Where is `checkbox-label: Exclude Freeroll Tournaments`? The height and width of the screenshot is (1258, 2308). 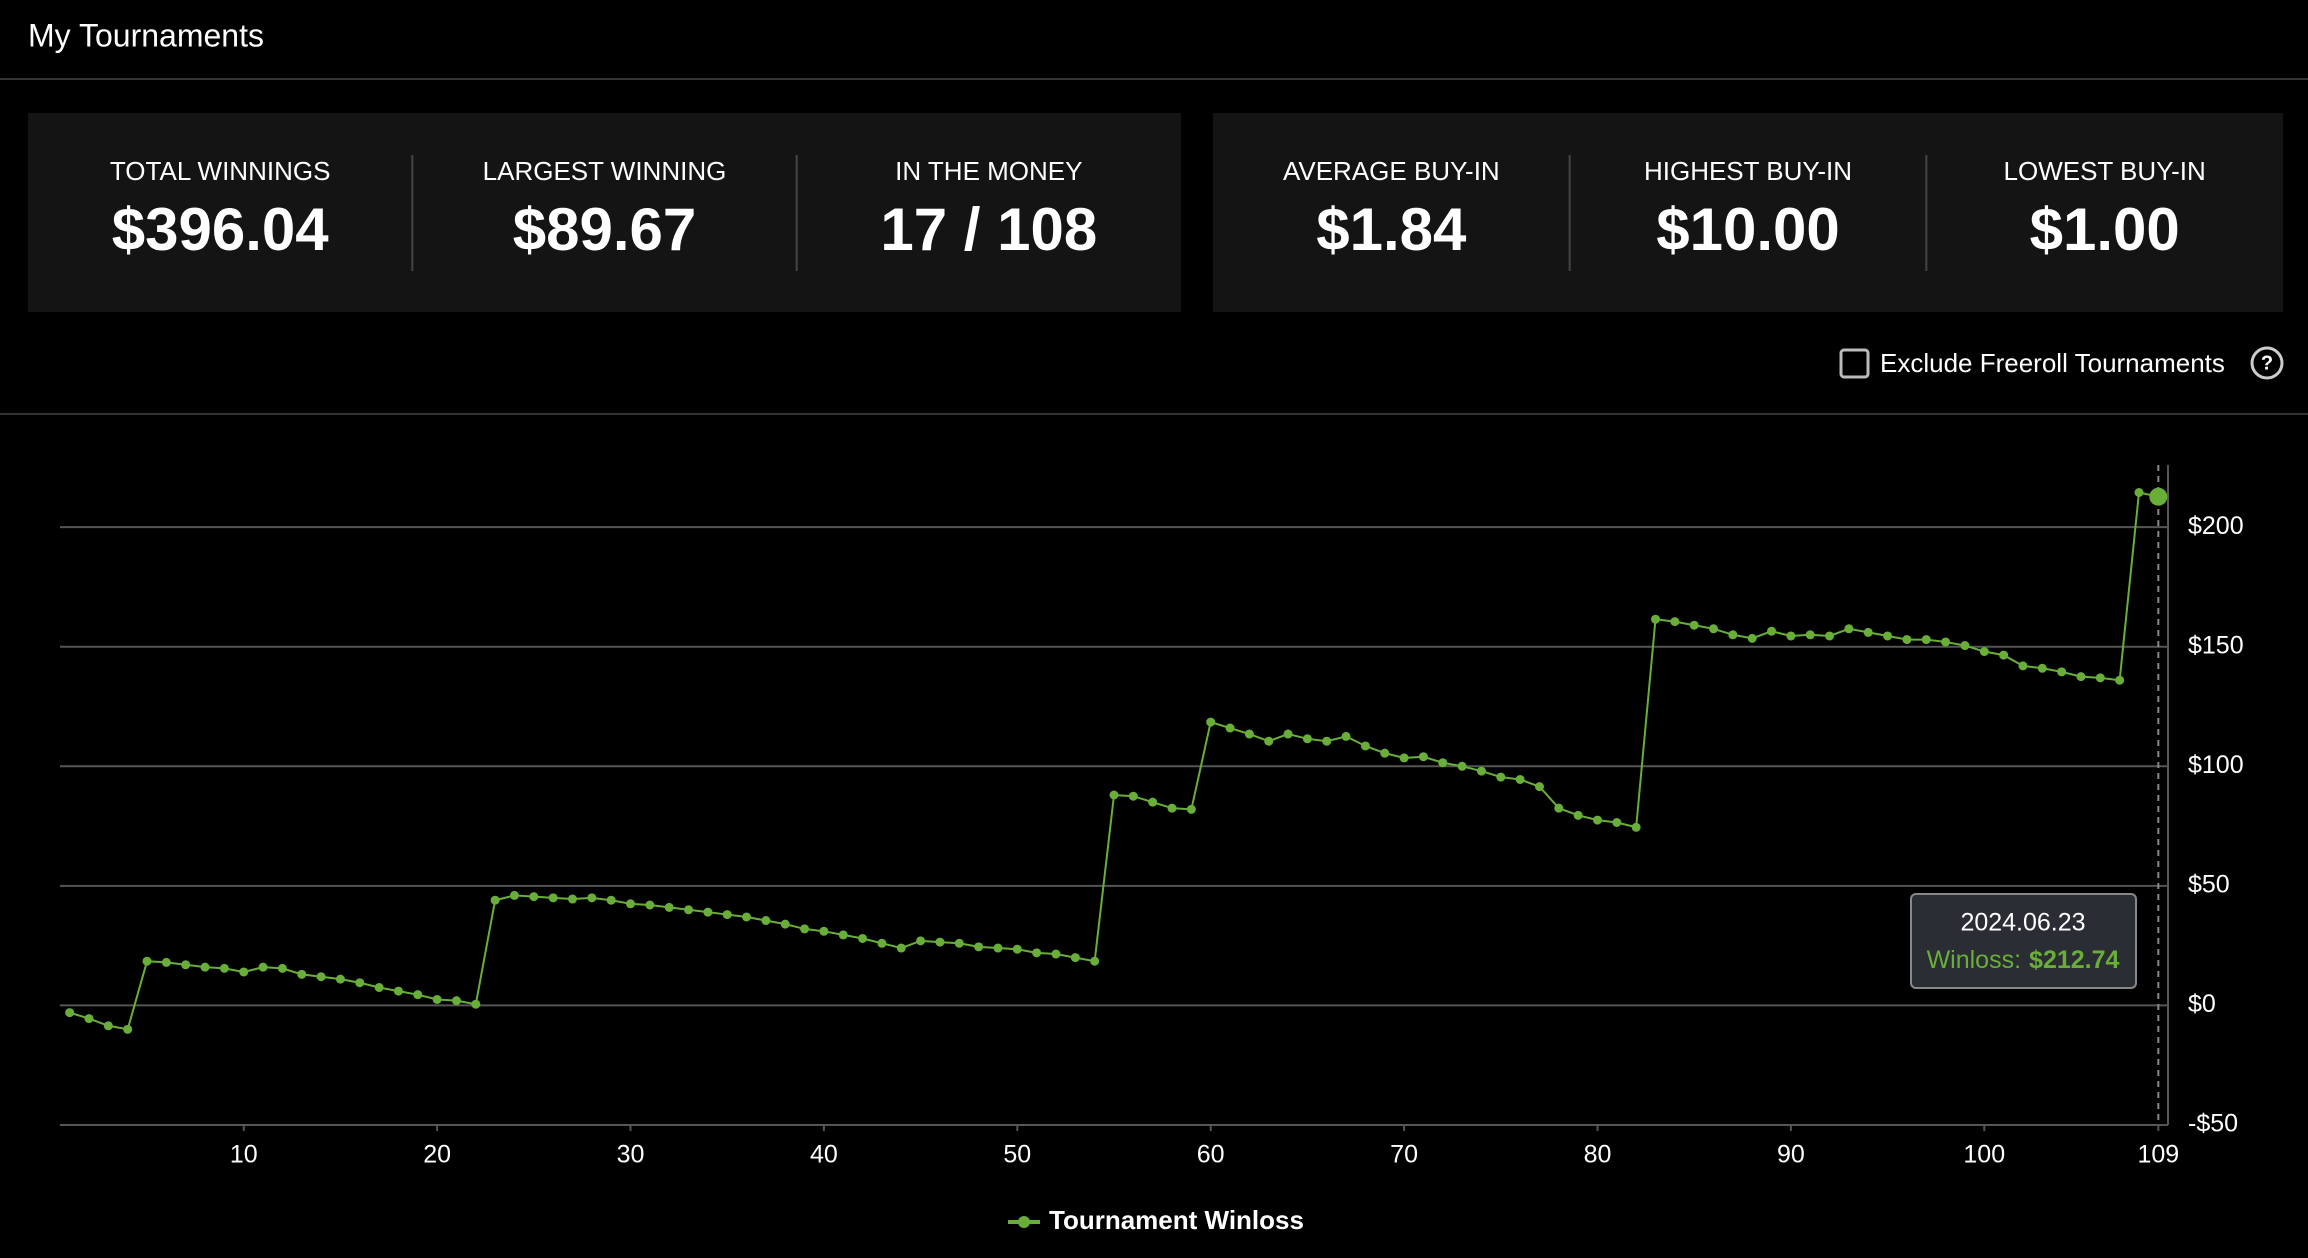 checkbox-label: Exclude Freeroll Tournaments is located at coordinates (2052, 363).